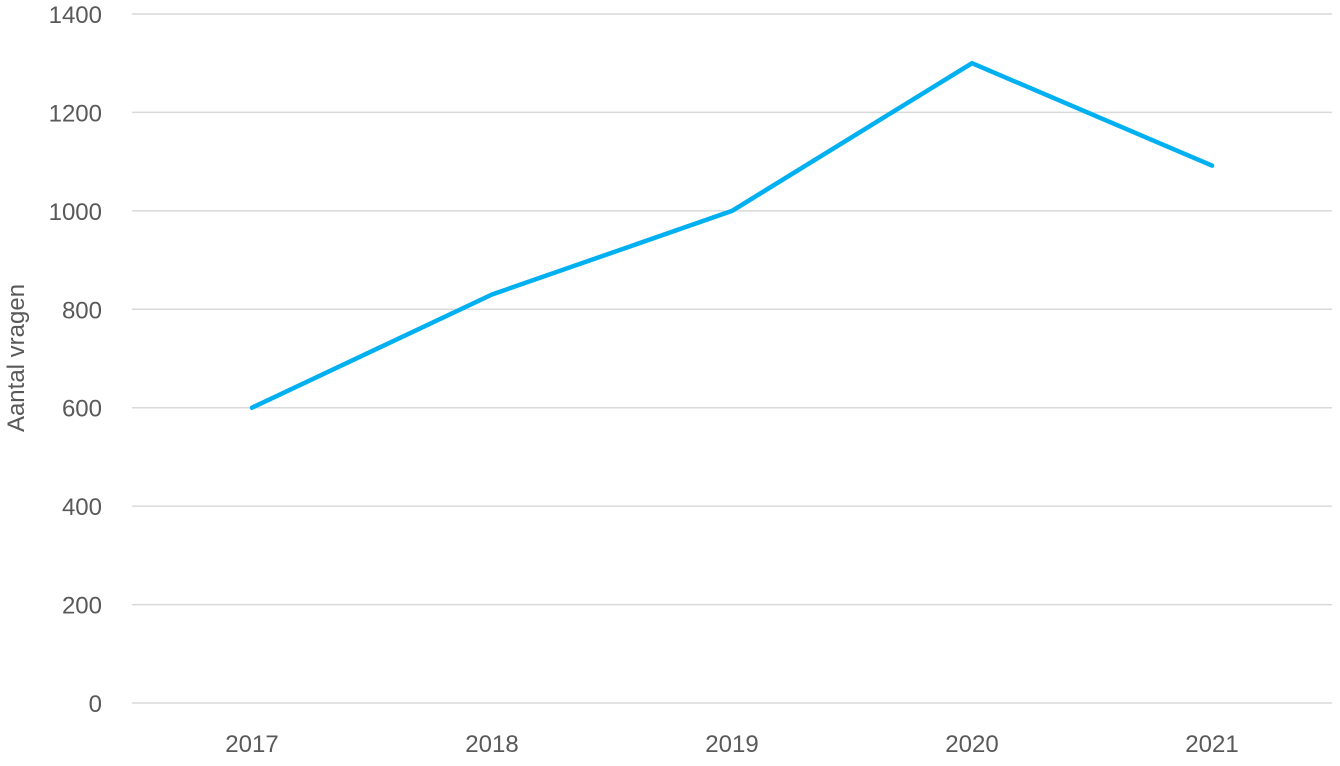  Describe the element at coordinates (491, 744) in the screenshot. I see `x-tick-label: 2018` at that location.